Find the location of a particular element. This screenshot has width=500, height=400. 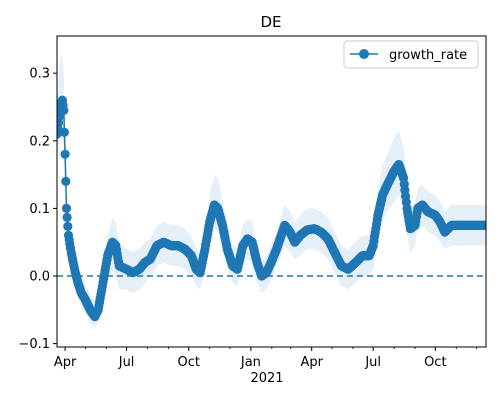

legend-box is located at coordinates (411, 54).